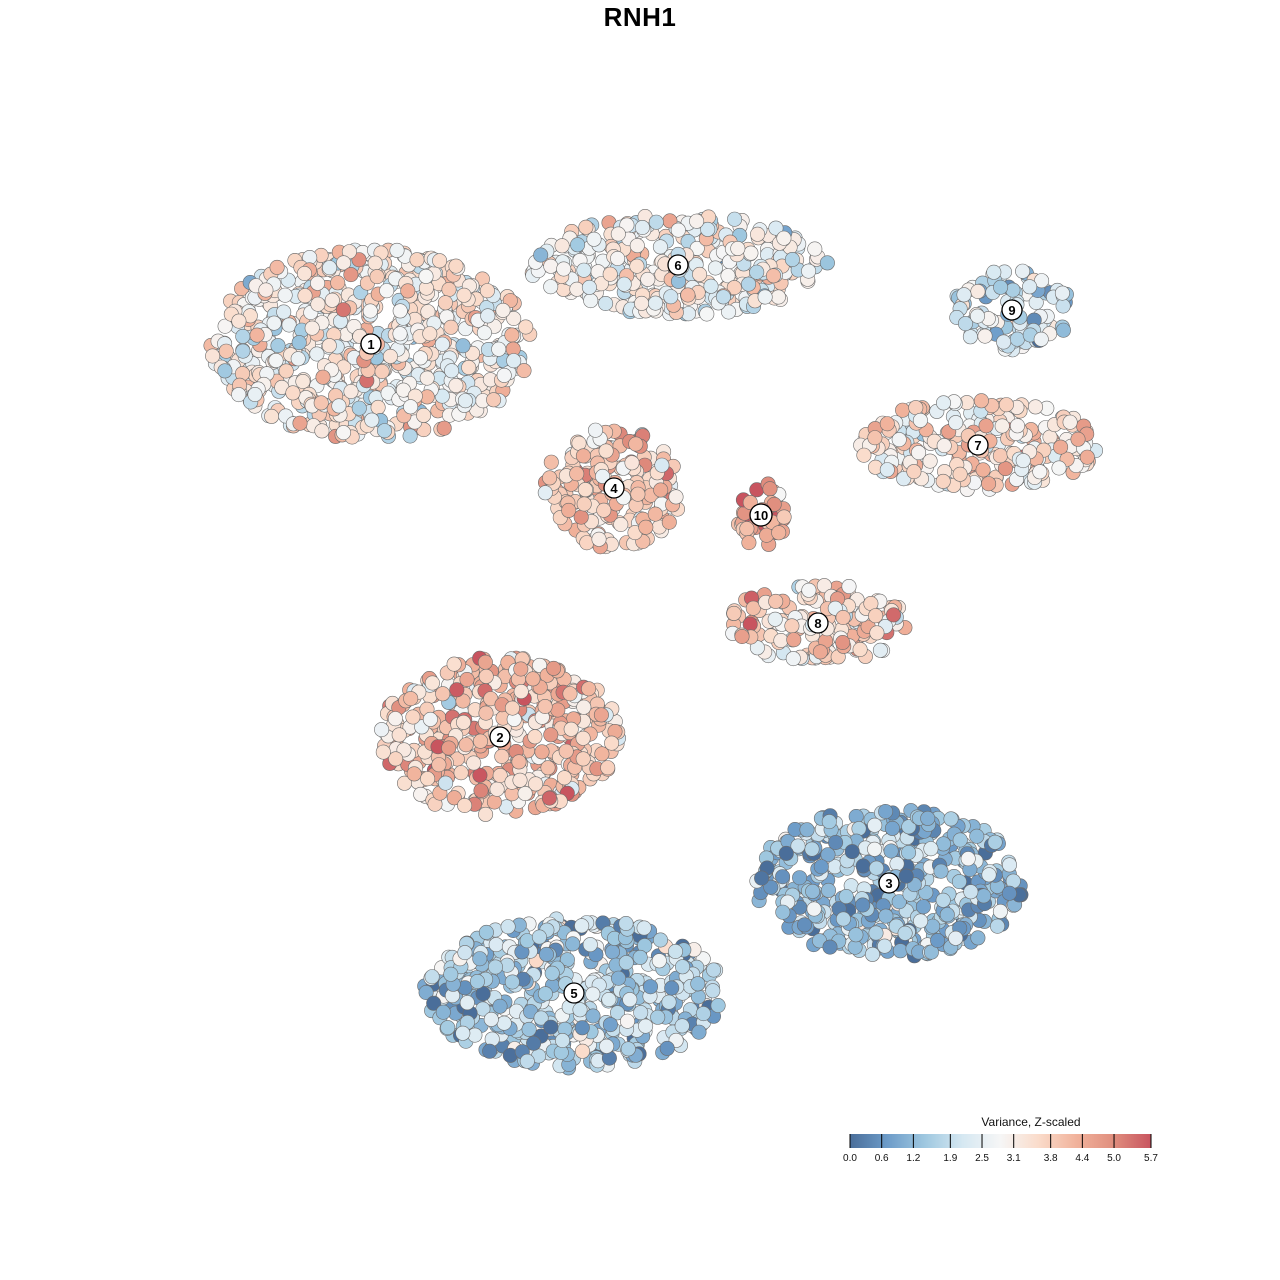  I want to click on cluster-label-7: 7, so click(978, 445).